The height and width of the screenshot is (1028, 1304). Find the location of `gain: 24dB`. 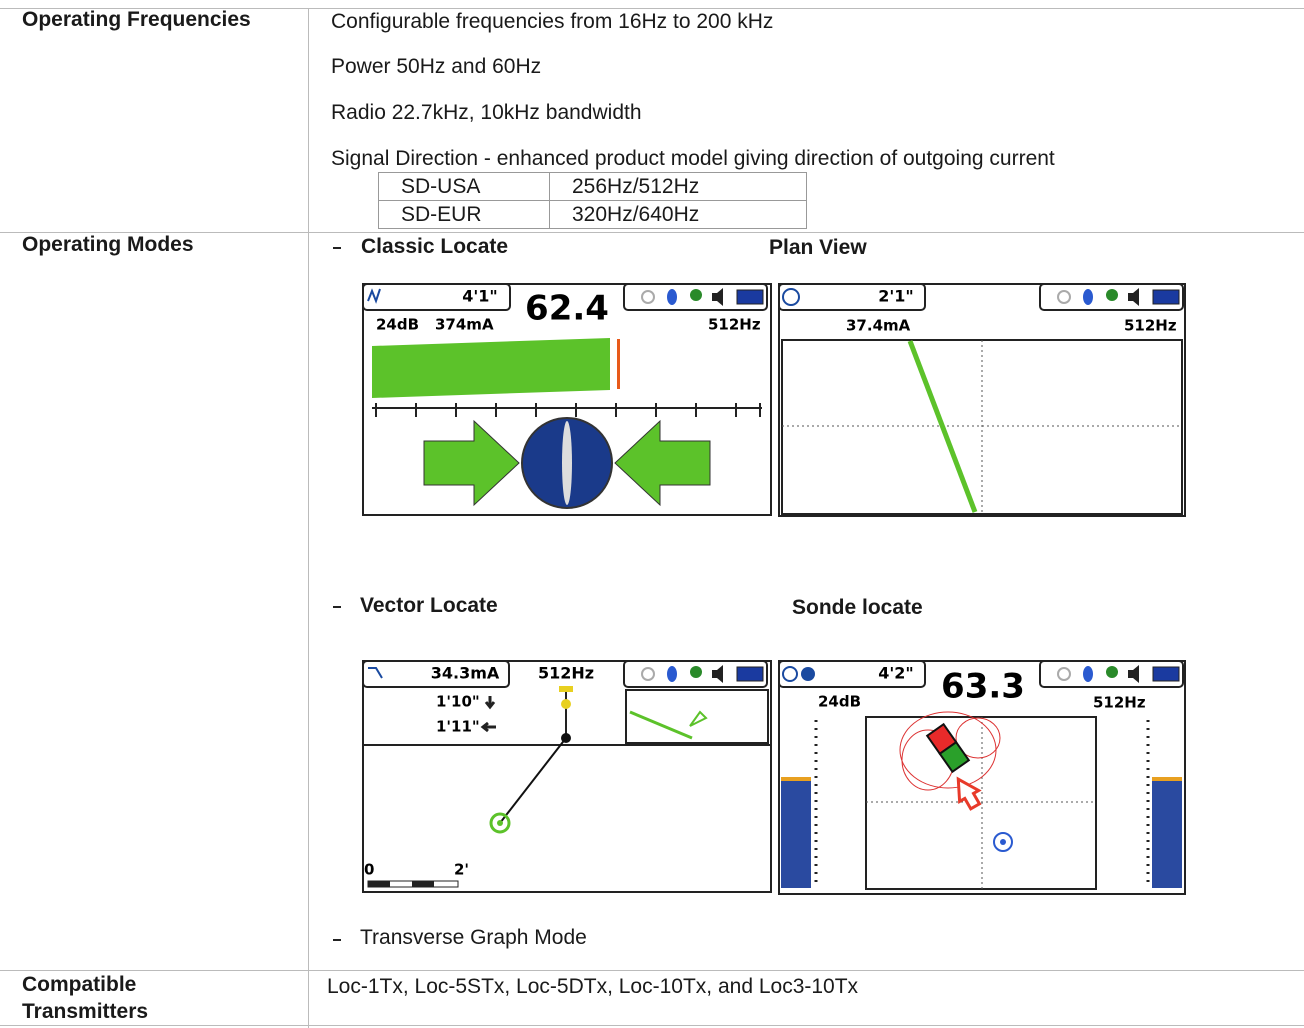

gain: 24dB is located at coordinates (839, 702).